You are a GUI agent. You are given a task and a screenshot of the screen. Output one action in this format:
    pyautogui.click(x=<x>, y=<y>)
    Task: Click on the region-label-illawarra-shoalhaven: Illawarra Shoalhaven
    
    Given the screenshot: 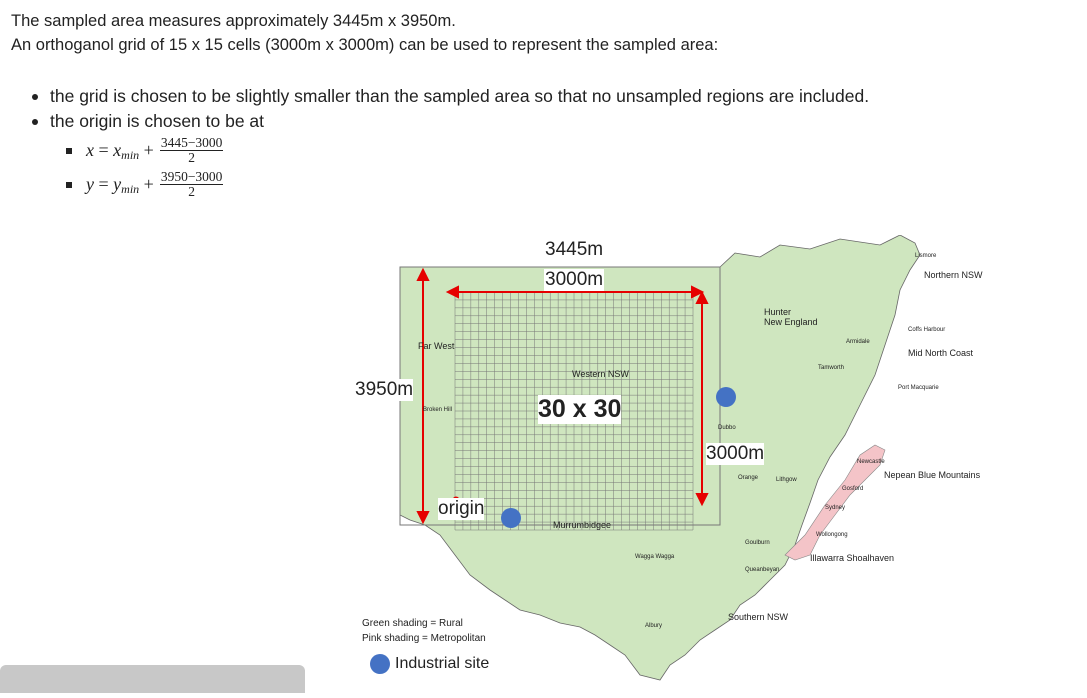 What is the action you would take?
    pyautogui.click(x=852, y=558)
    